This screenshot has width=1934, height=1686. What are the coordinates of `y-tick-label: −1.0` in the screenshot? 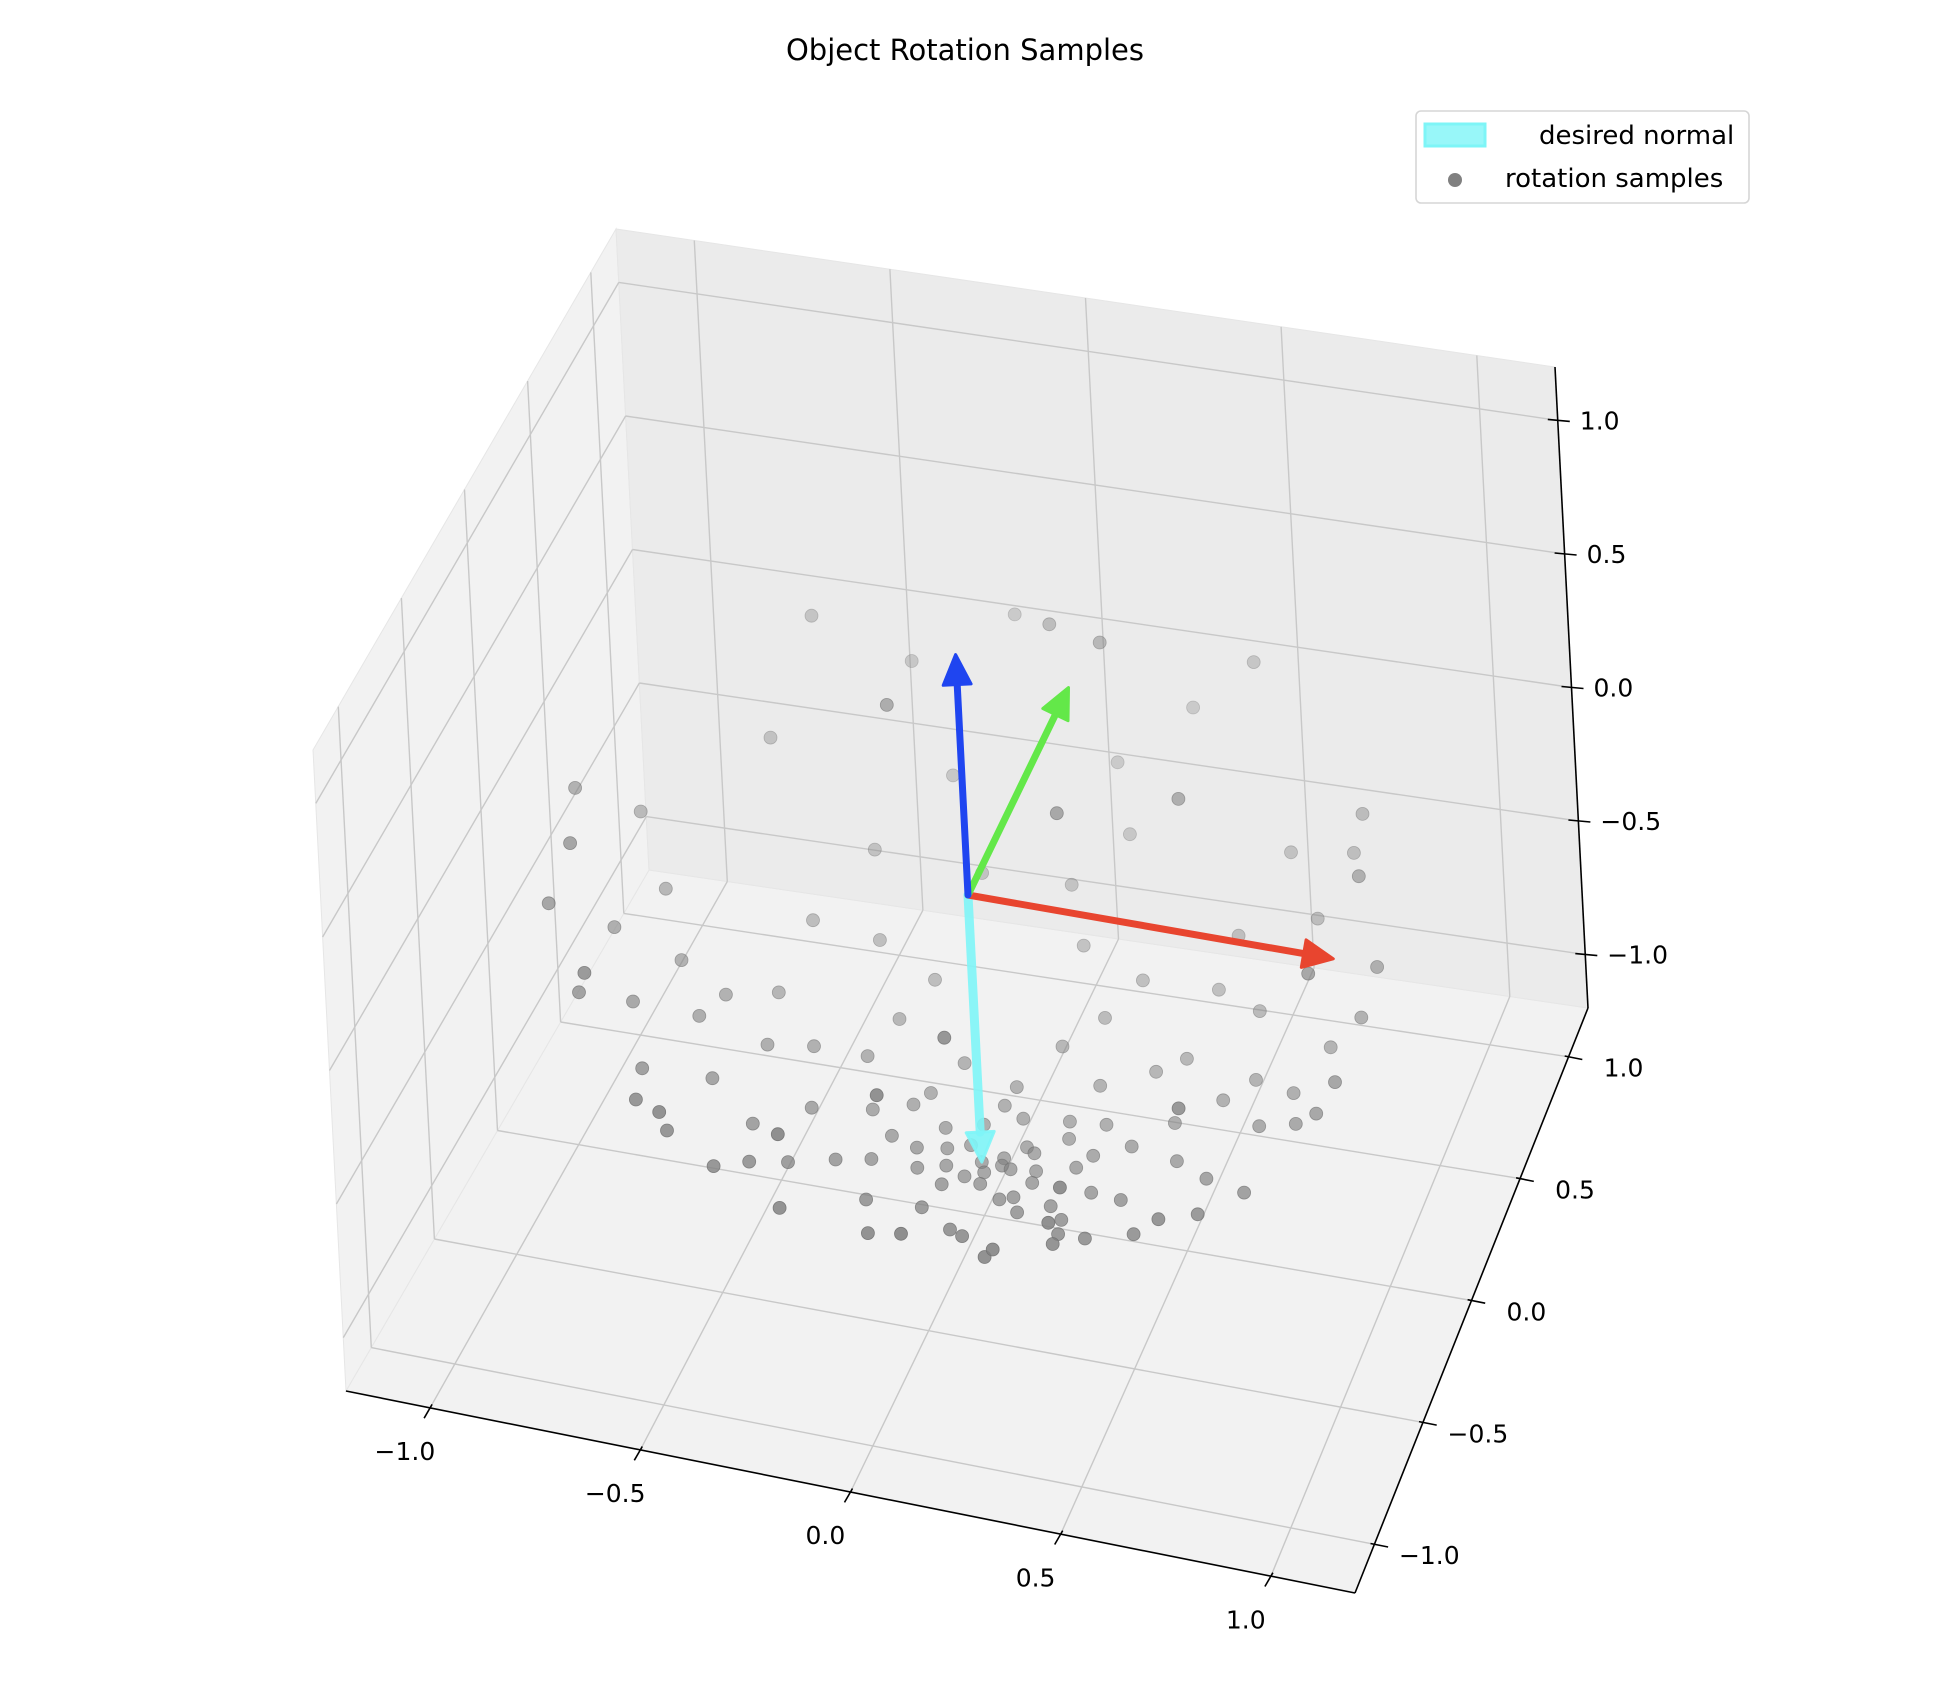 It's located at (1429, 1555).